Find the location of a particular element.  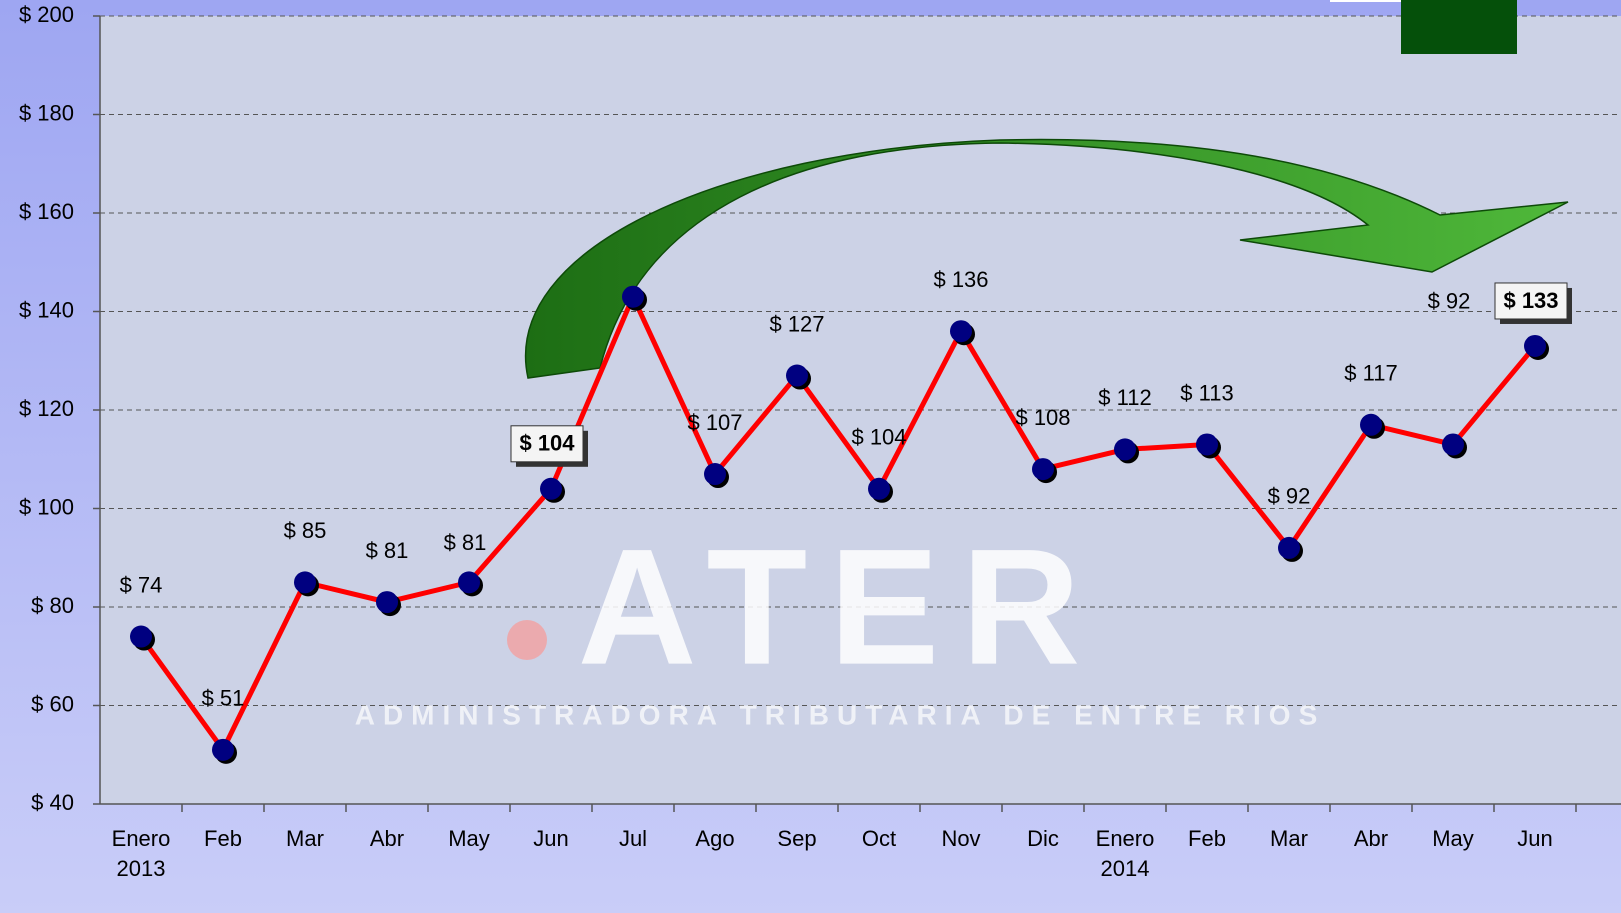

x-tick-label: Oct is located at coordinates (879, 838).